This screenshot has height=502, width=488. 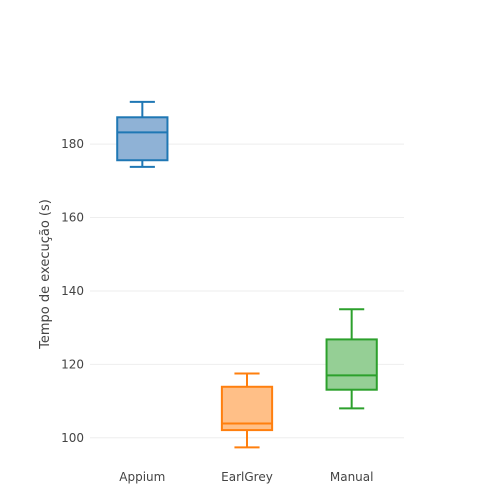 I want to click on y-tick-labels: 100 120 140 160 180, so click(x=72, y=291).